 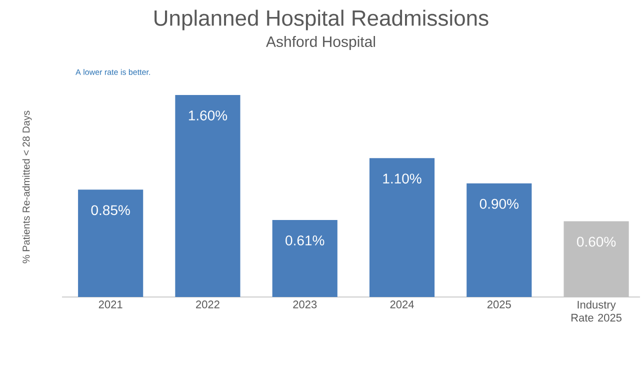 What do you see at coordinates (320, 43) in the screenshot?
I see `chart-subtitle: Ashford Hospital` at bounding box center [320, 43].